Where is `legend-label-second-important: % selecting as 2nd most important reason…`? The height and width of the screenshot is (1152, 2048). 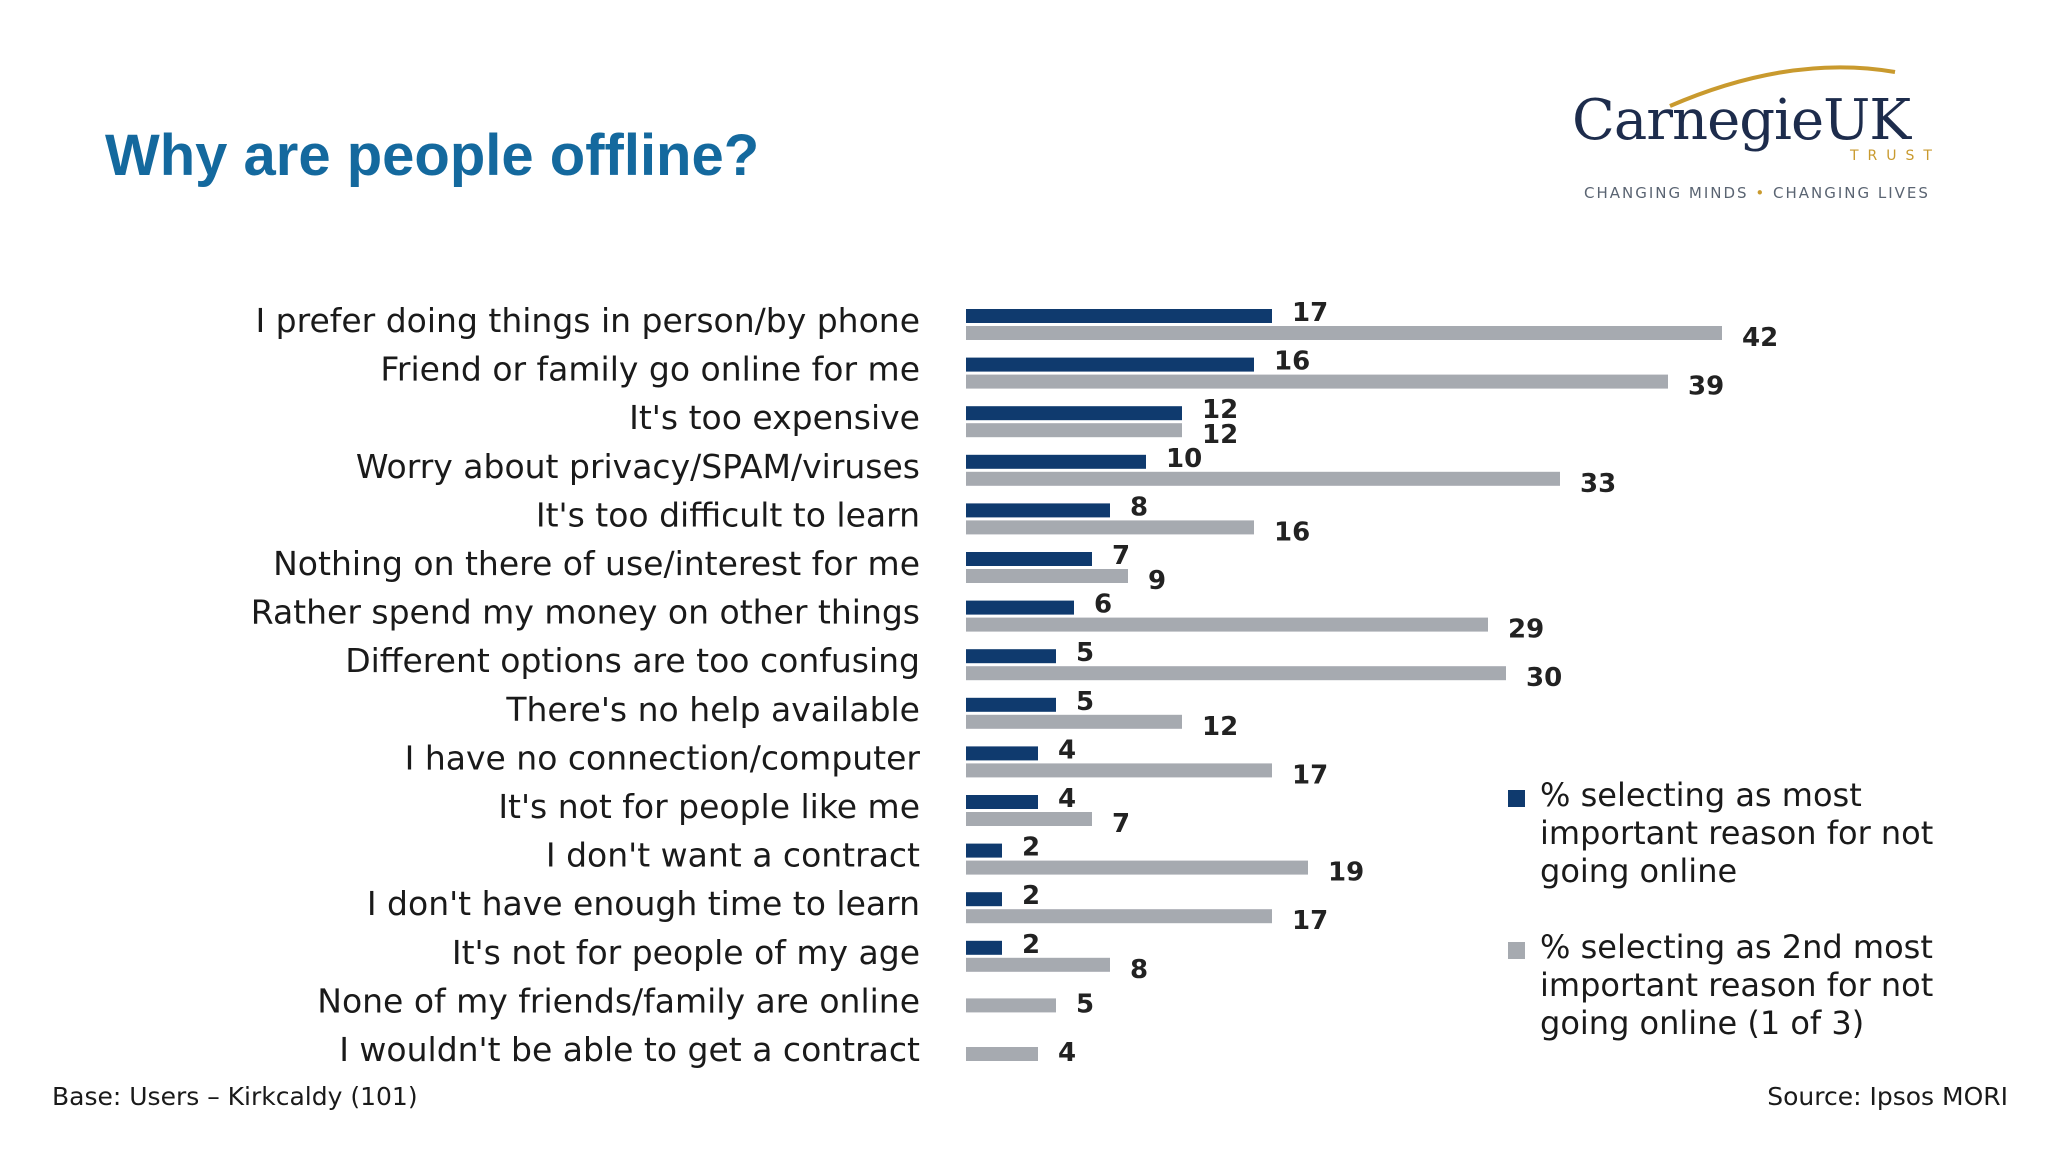
legend-label-second-important: % selecting as 2nd most important reason… is located at coordinates (1737, 985).